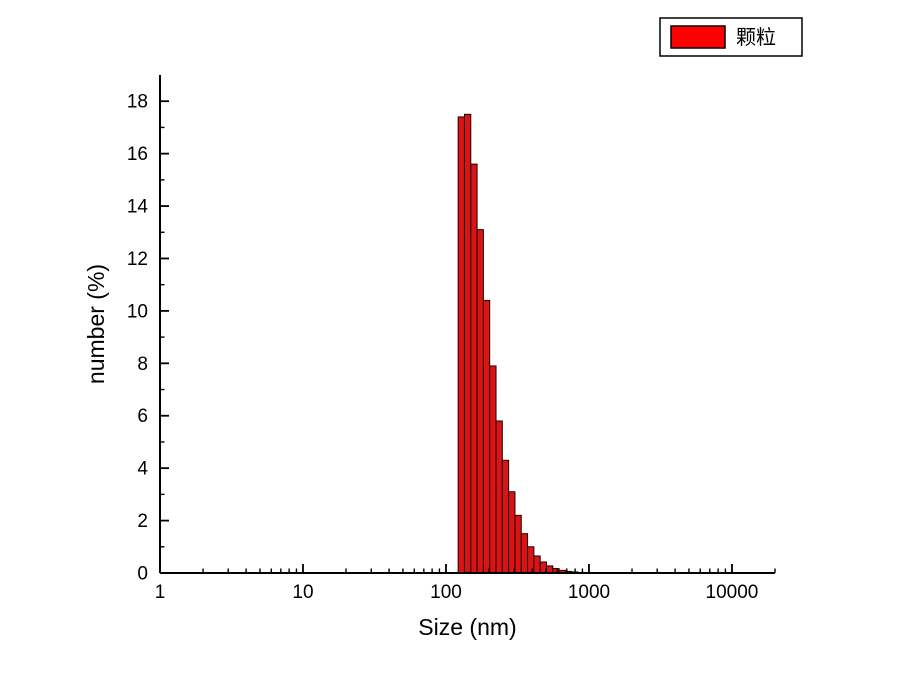  I want to click on y-tick-label: 14, so click(138, 207).